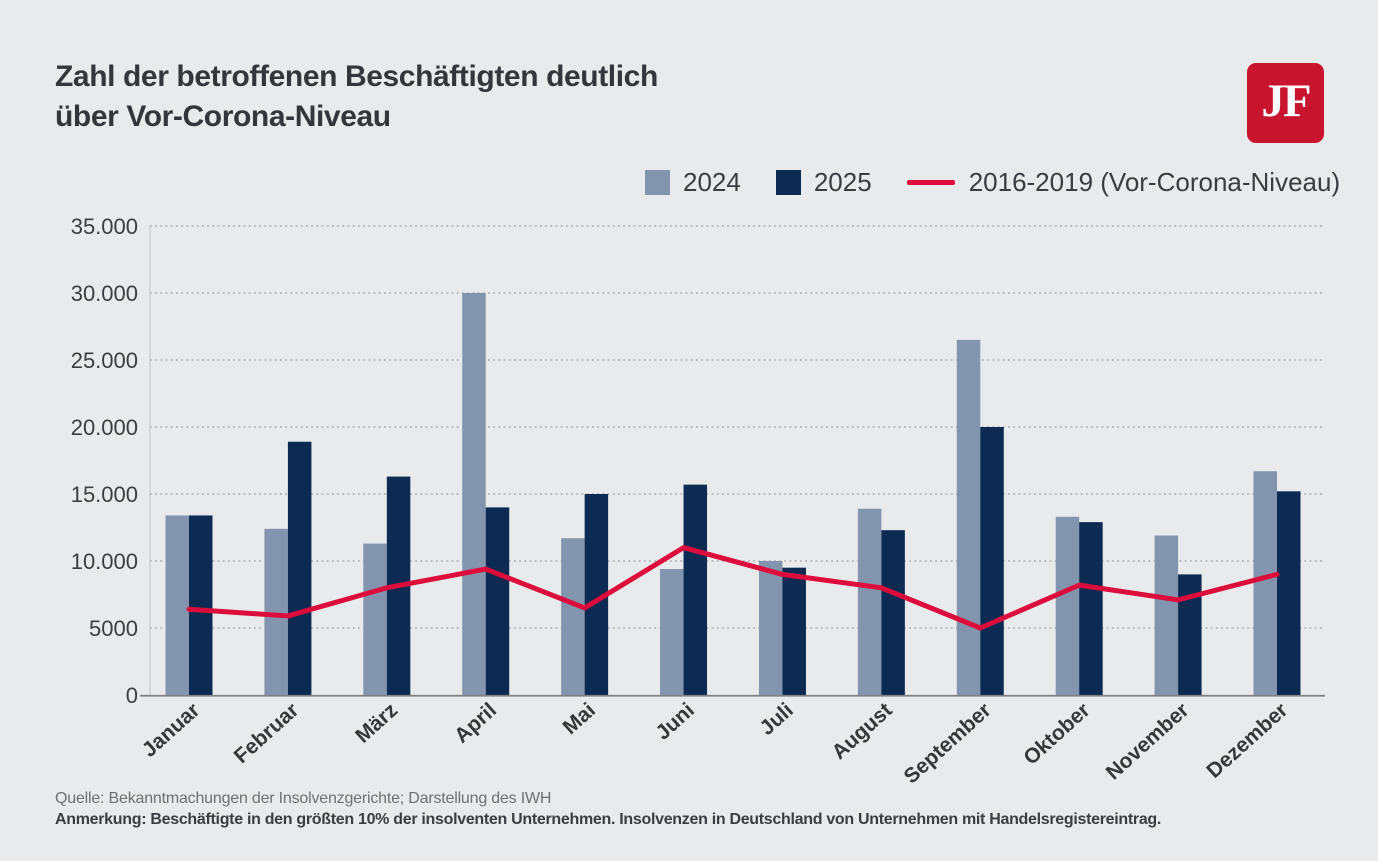  Describe the element at coordinates (657, 182) in the screenshot. I see `legend-swatch-2024` at that location.